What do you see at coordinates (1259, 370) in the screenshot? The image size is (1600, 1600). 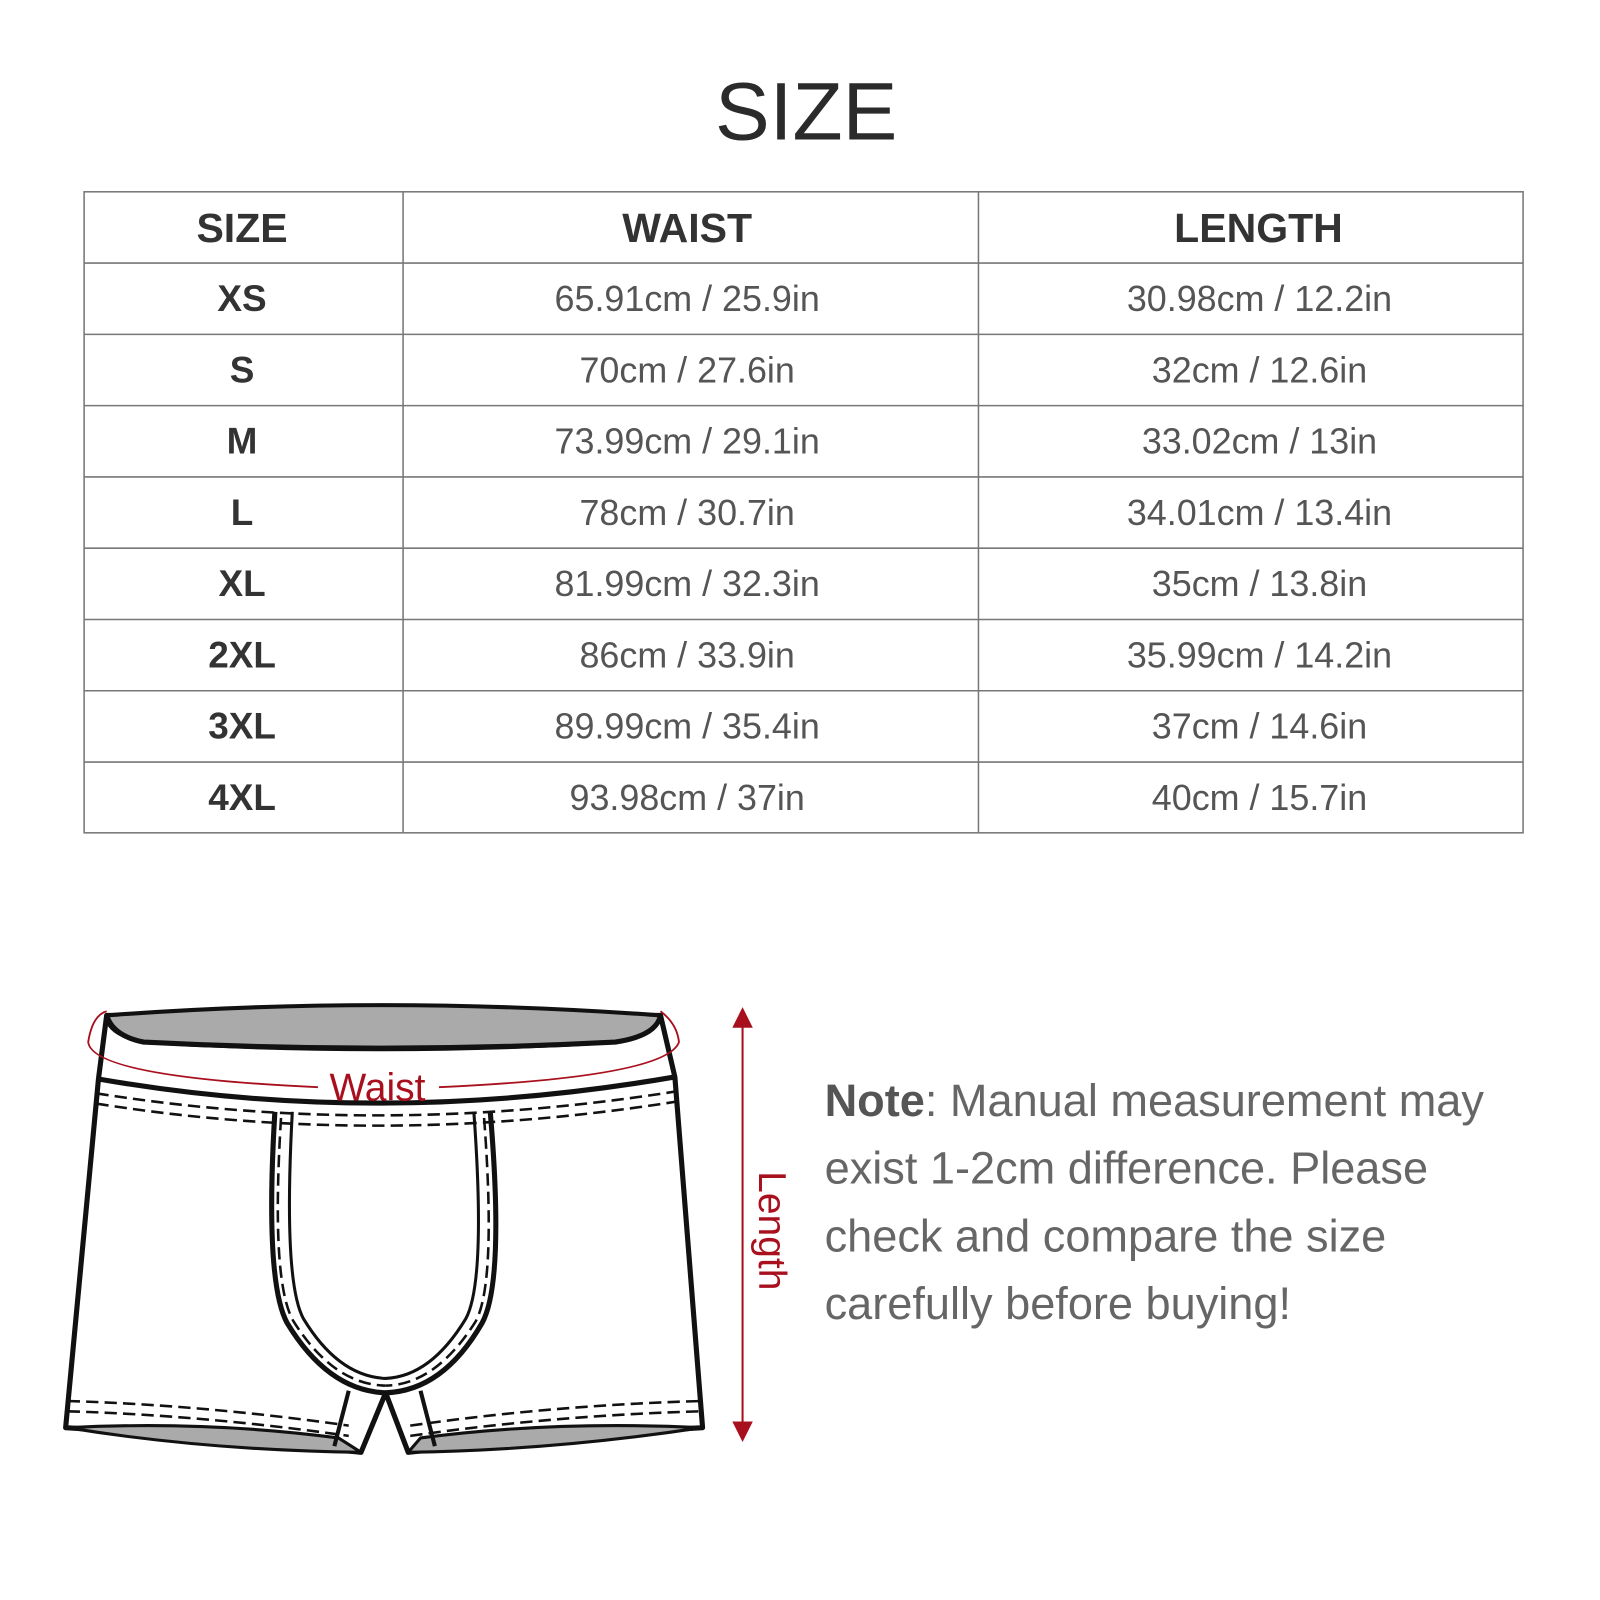 I see `length-cell: 32cm / 12.6in` at bounding box center [1259, 370].